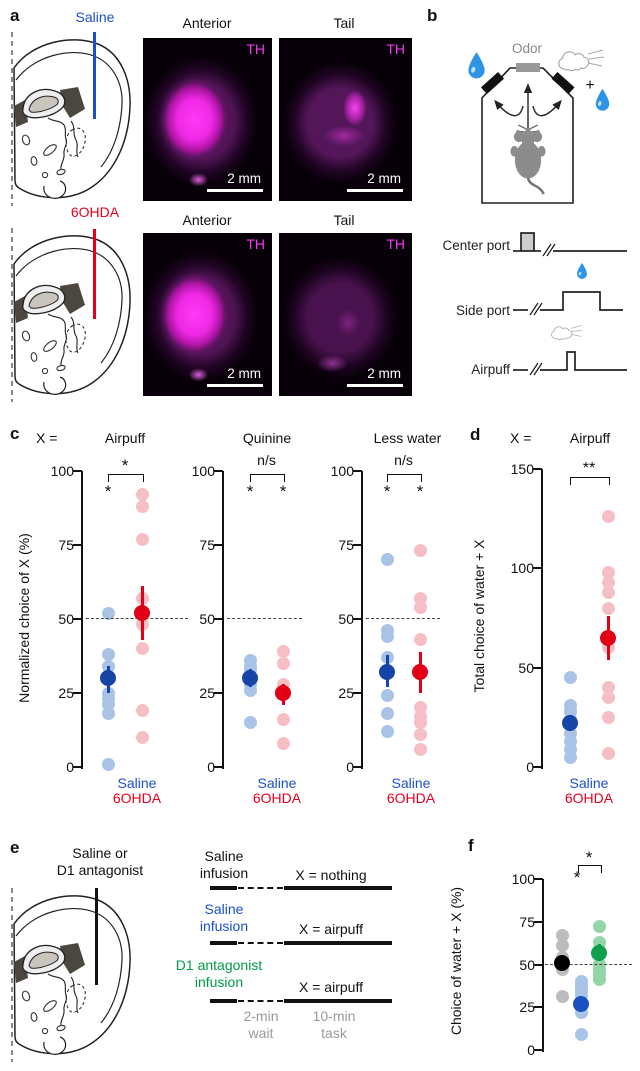  What do you see at coordinates (334, 1033) in the screenshot?
I see `task-duration-label2: task` at bounding box center [334, 1033].